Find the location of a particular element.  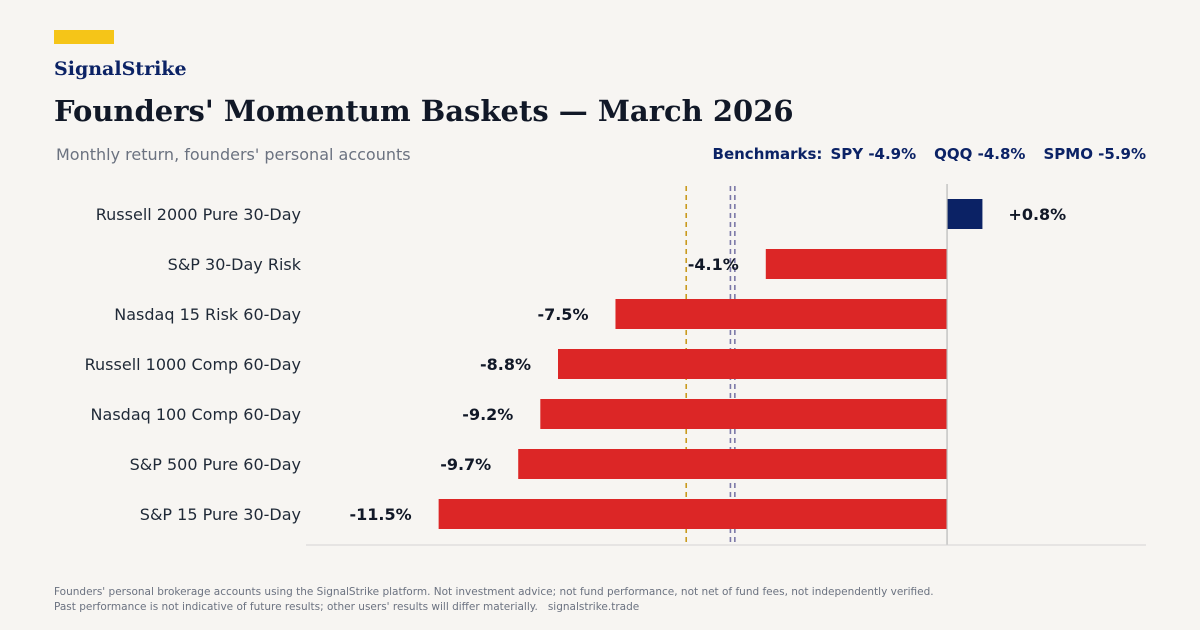

category-label-6: S&P 15 Pure 30-Day is located at coordinates (220, 514).